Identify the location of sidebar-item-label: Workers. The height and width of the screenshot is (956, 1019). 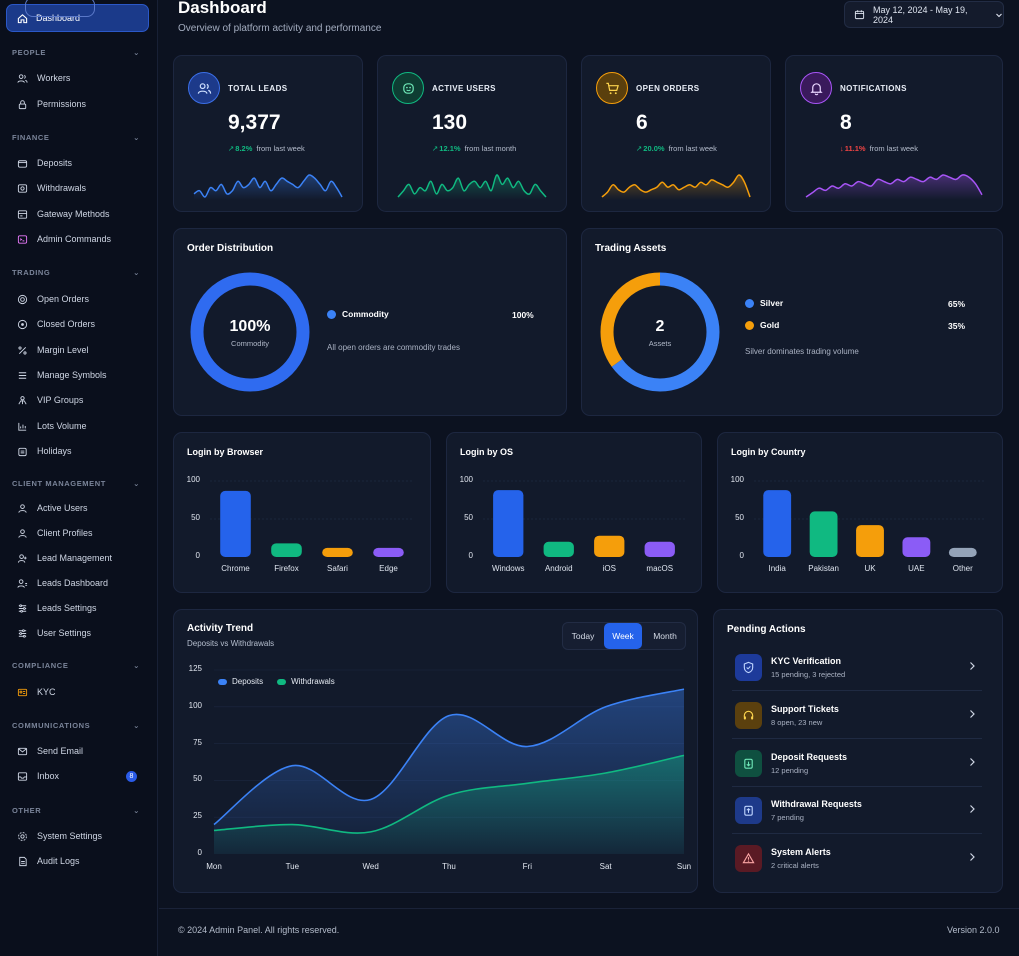
(54, 78).